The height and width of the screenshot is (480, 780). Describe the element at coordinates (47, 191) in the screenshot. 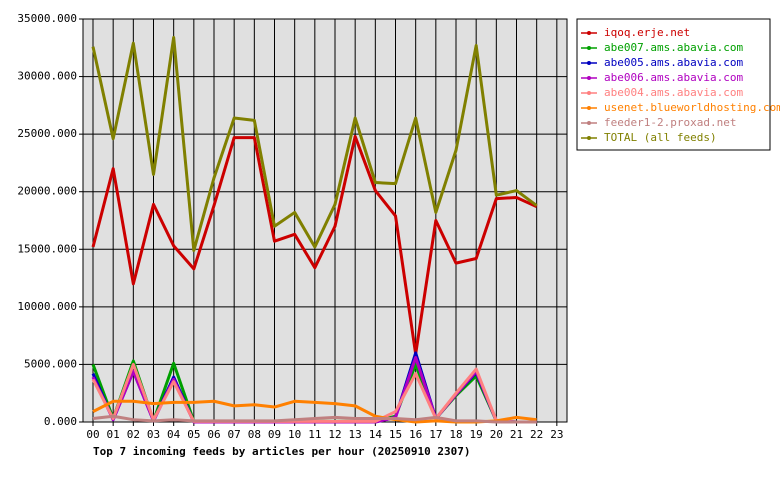

I see `y-tick-label: 20000.000` at that location.